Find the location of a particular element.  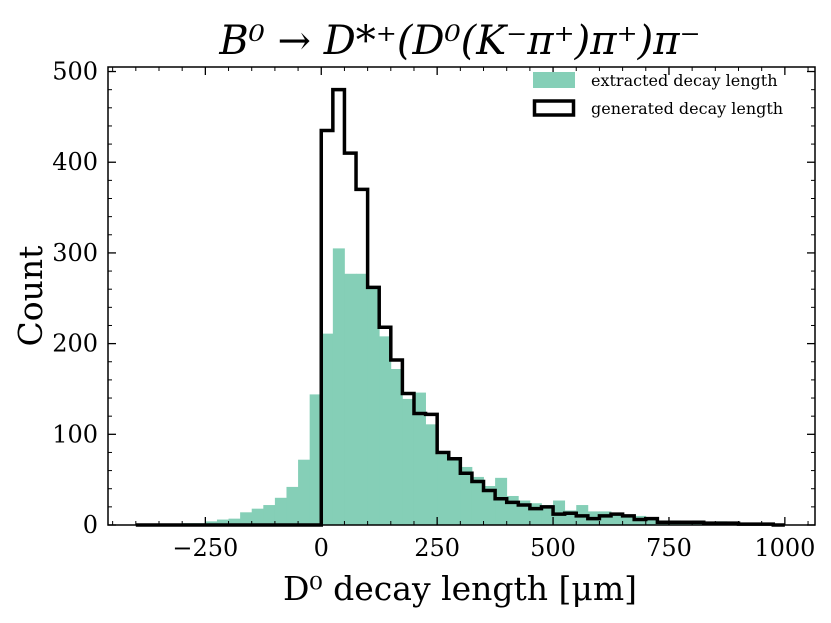

y-tick-label: 400 is located at coordinates (75, 162).